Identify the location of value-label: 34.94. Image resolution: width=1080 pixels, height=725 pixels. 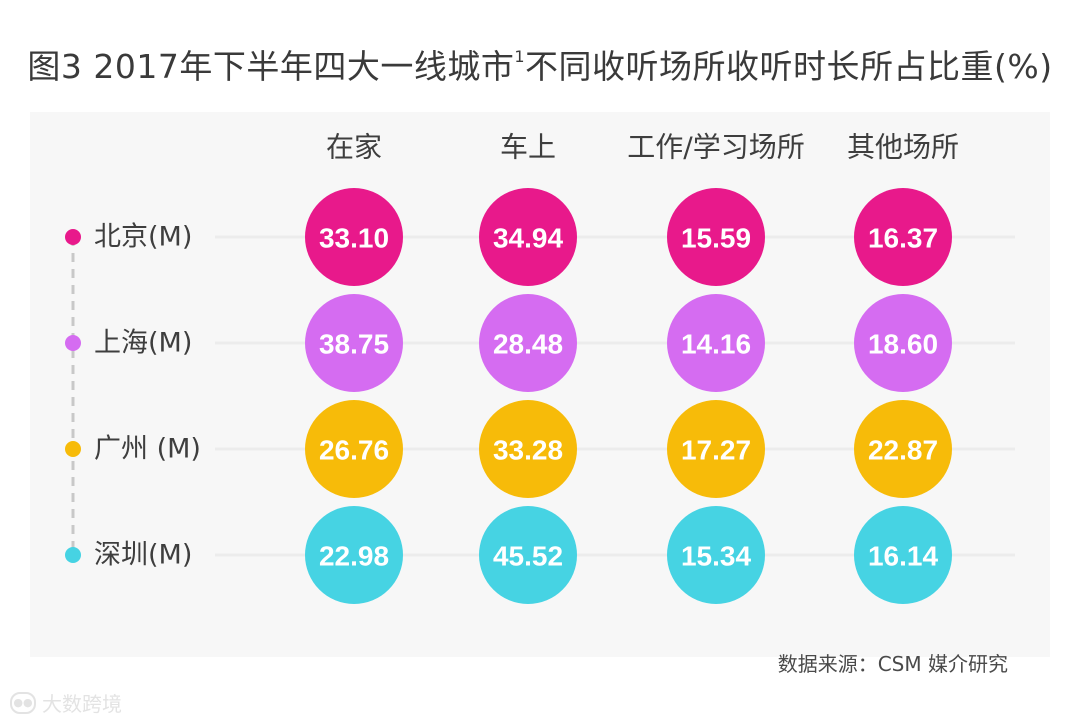
(528, 238).